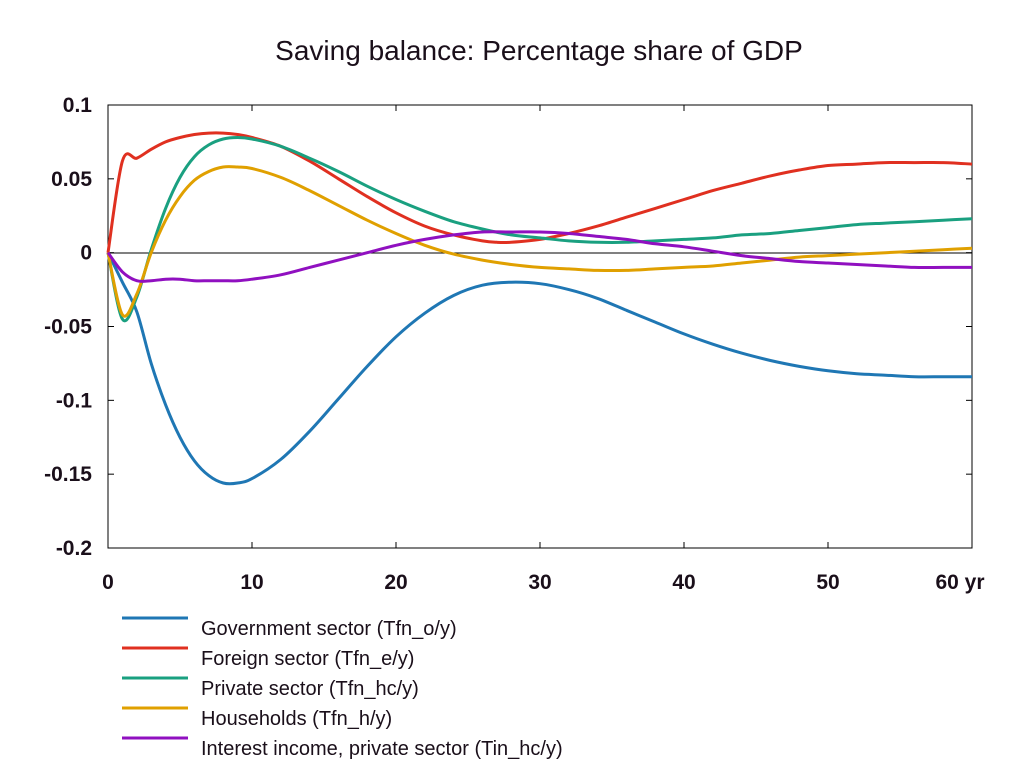 The height and width of the screenshot is (778, 1024). I want to click on legend-label: Government sector (Tfn_o/y), so click(329, 629).